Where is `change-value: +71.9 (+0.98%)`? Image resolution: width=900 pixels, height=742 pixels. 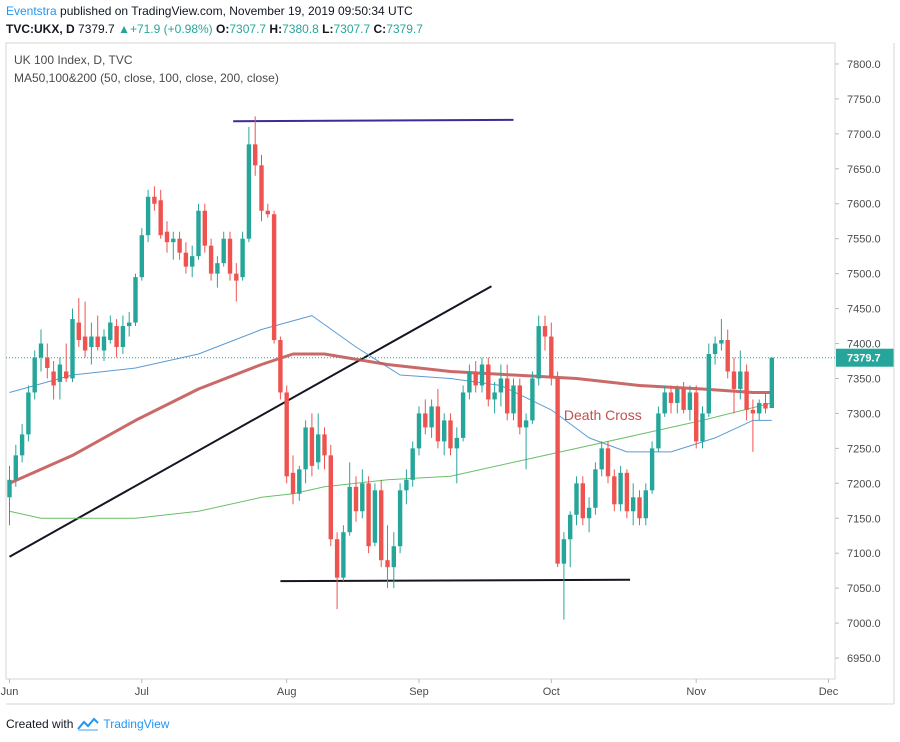 change-value: +71.9 (+0.98%) is located at coordinates (171, 29).